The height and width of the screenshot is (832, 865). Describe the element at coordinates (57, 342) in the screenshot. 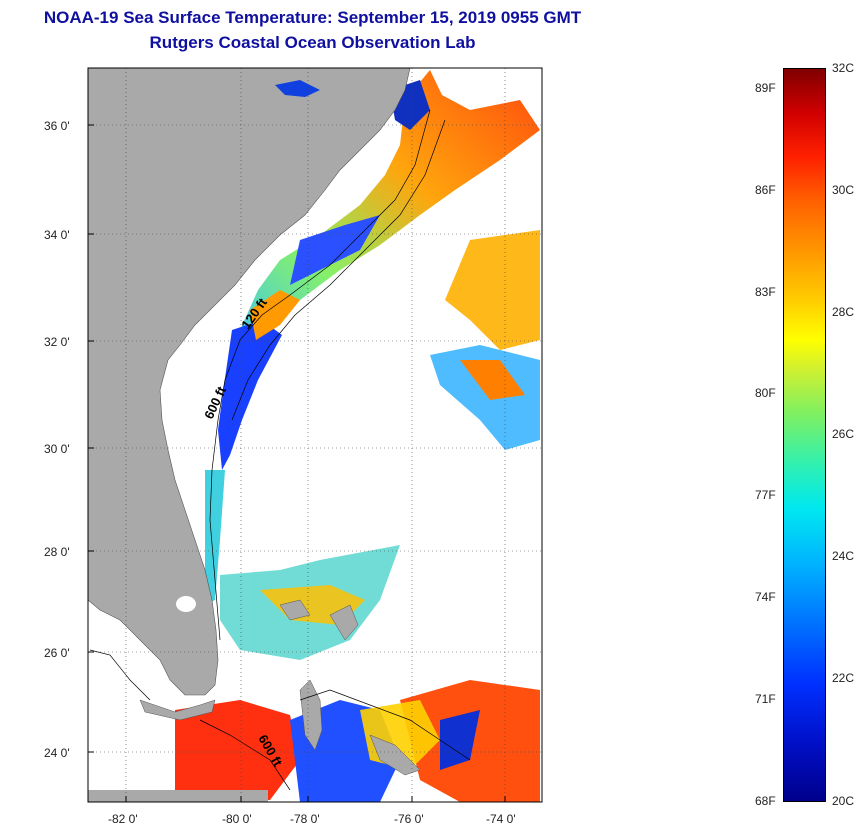

I see `lat-label-32: 32 0'` at that location.